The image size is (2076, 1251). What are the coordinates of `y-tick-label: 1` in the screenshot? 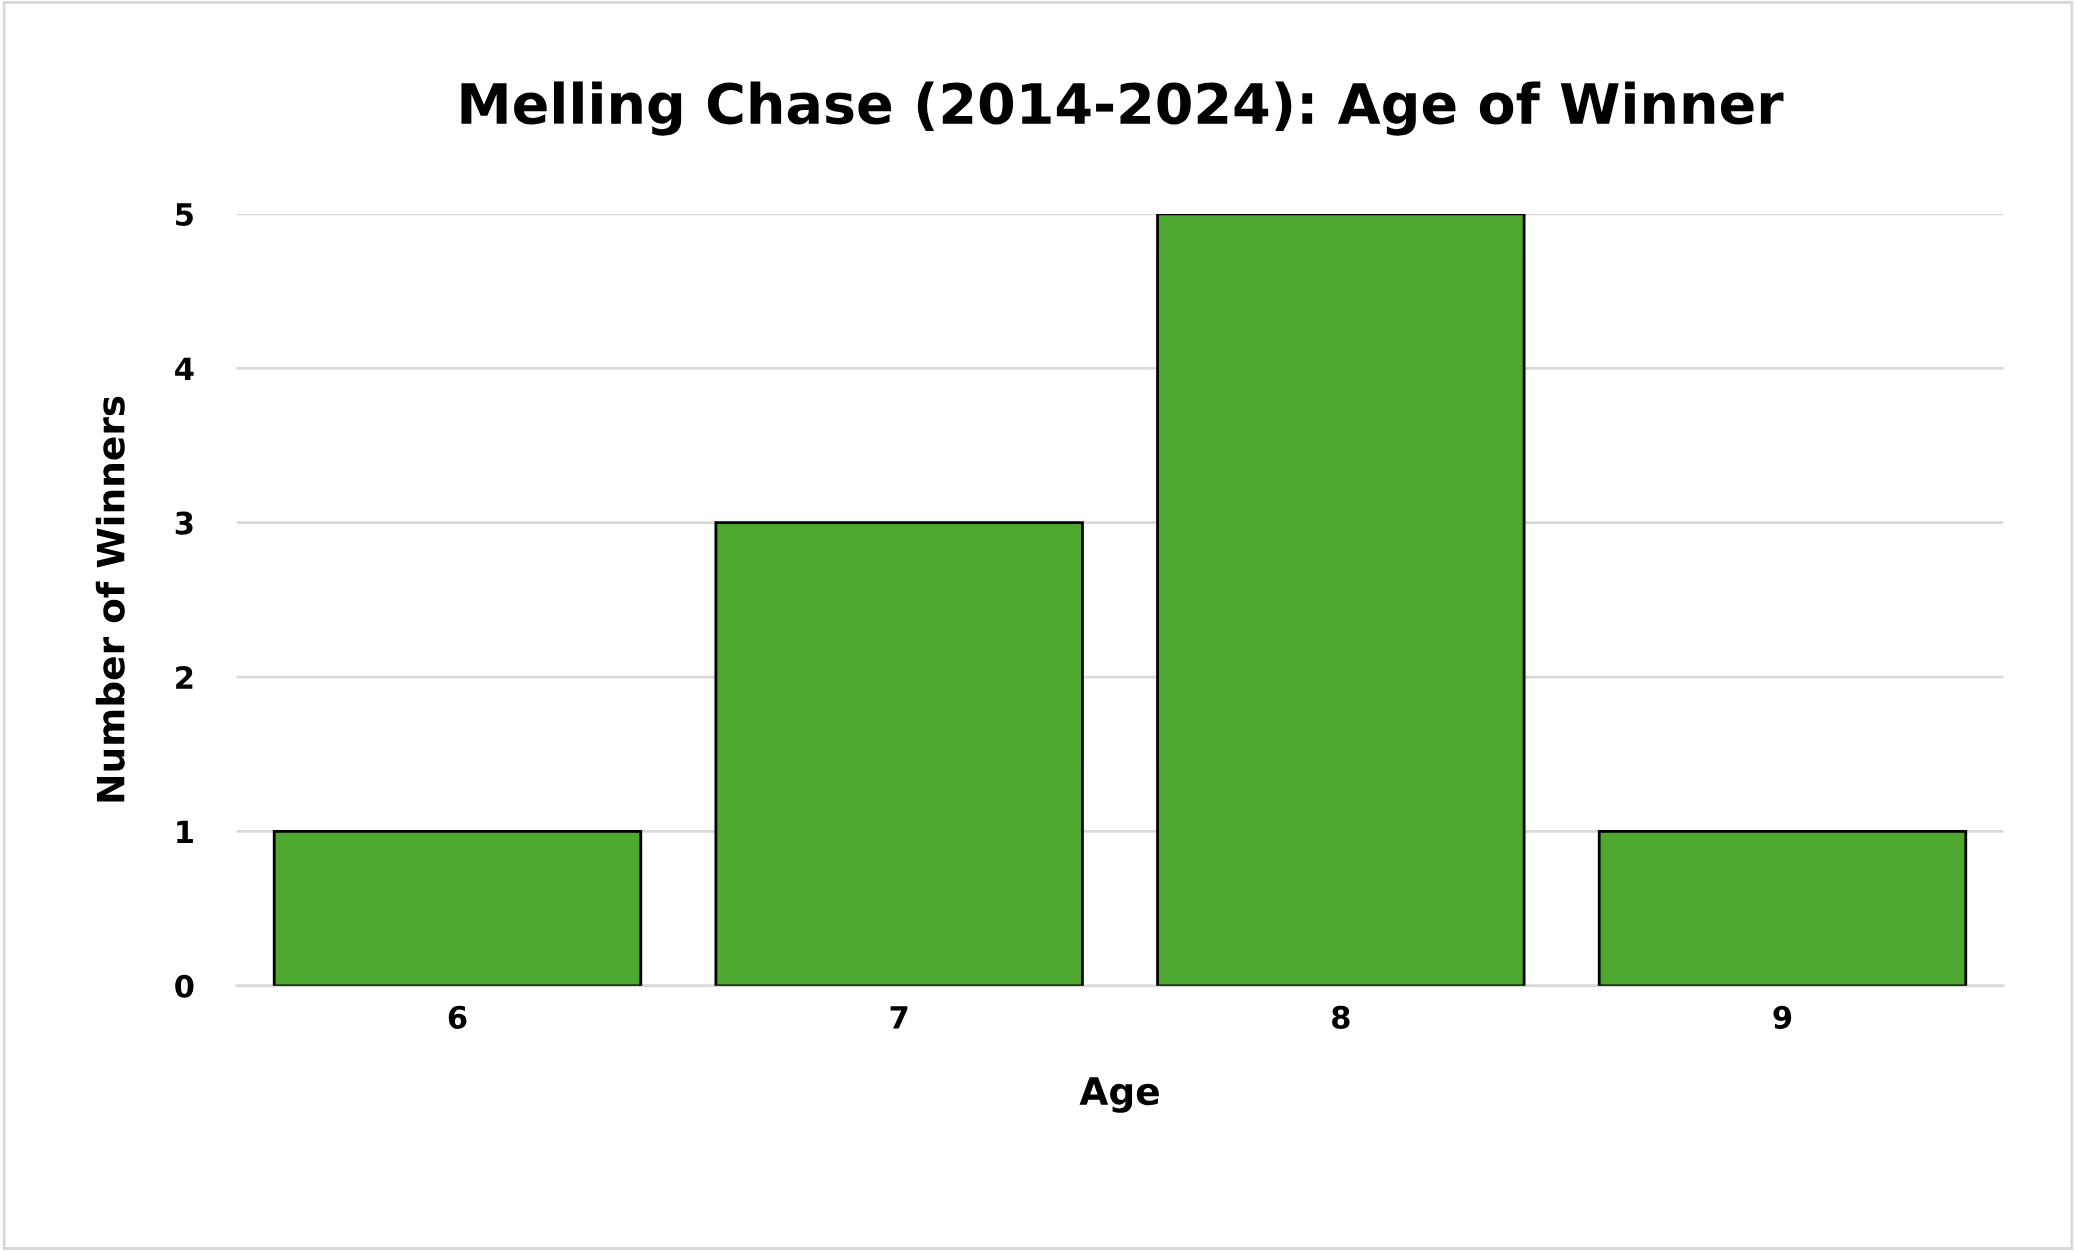 It's located at (185, 832).